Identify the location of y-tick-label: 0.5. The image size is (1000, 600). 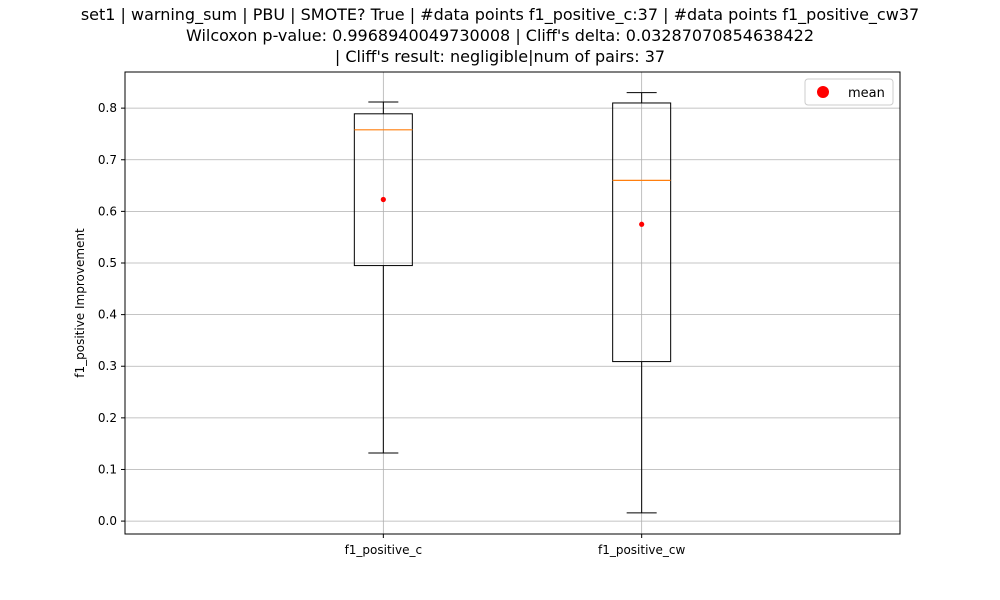
(107, 263).